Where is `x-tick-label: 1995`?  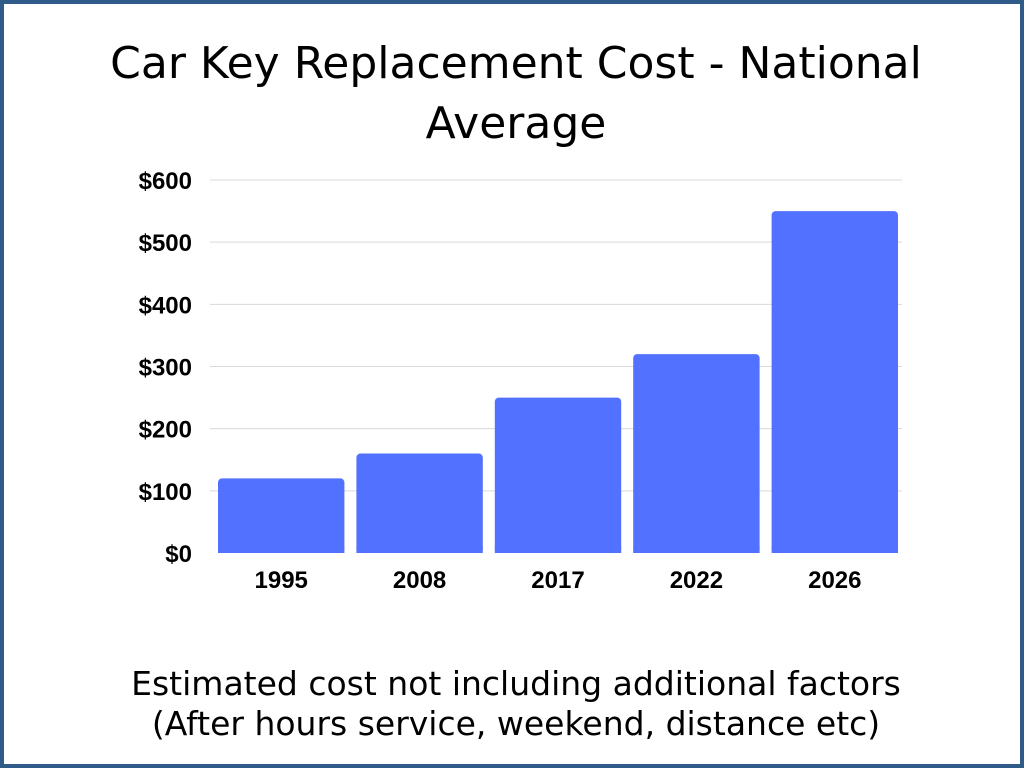 x-tick-label: 1995 is located at coordinates (281, 580).